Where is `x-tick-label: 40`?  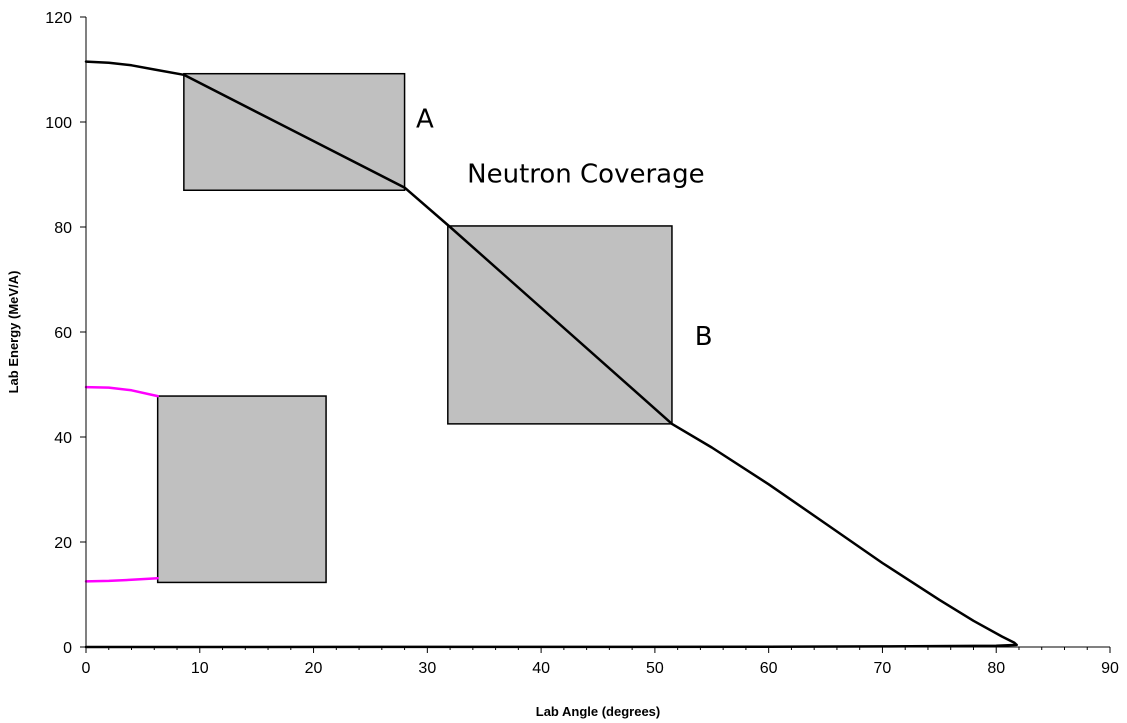
x-tick-label: 40 is located at coordinates (541, 668).